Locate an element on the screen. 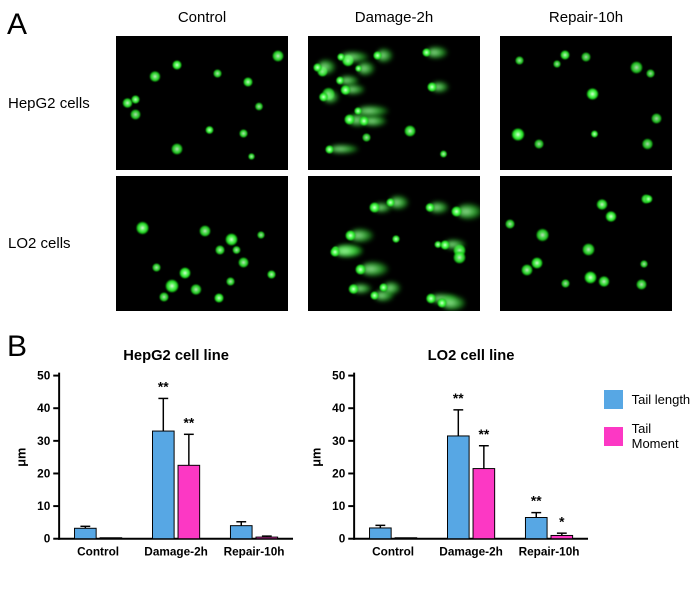 Image resolution: width=700 pixels, height=611 pixels. grid-corner-spacer is located at coordinates (50, 17).